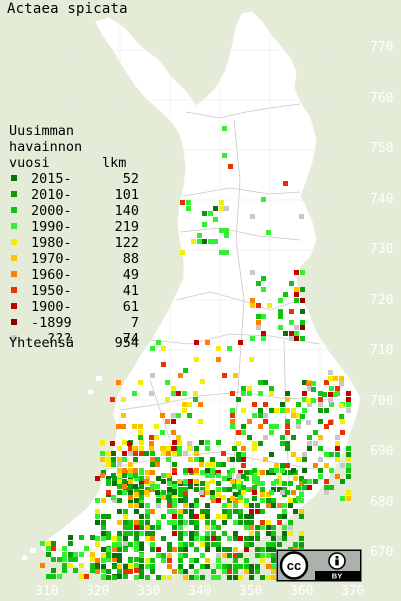 Image resolution: width=401 pixels, height=601 pixels. I want to click on legend-total-label: Yhteensä, so click(42, 343).